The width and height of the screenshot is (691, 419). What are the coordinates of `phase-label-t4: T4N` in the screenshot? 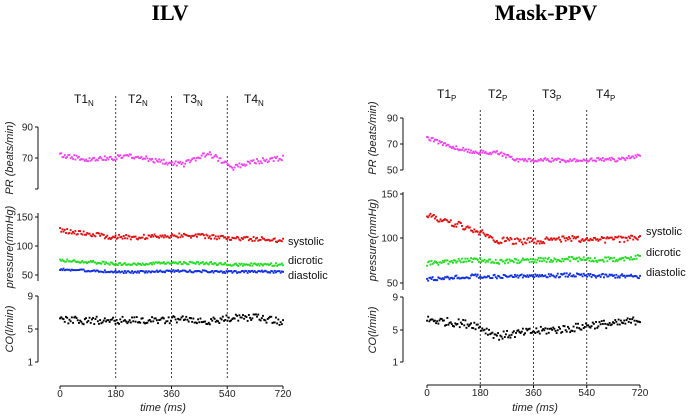 It's located at (254, 100).